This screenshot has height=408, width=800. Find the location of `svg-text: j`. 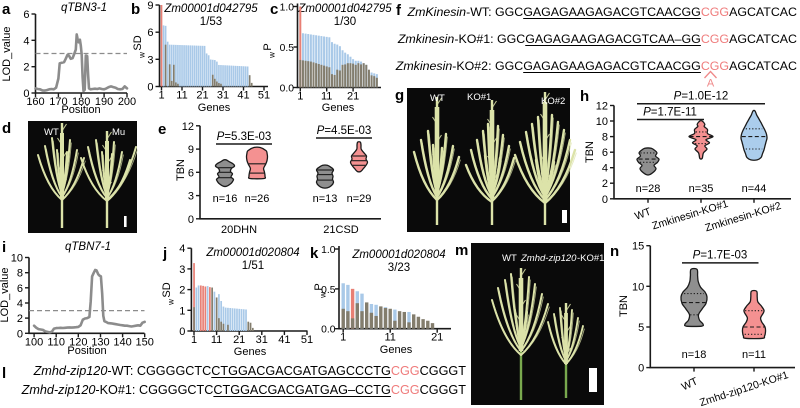

svg-text: j is located at coordinates (164, 253).